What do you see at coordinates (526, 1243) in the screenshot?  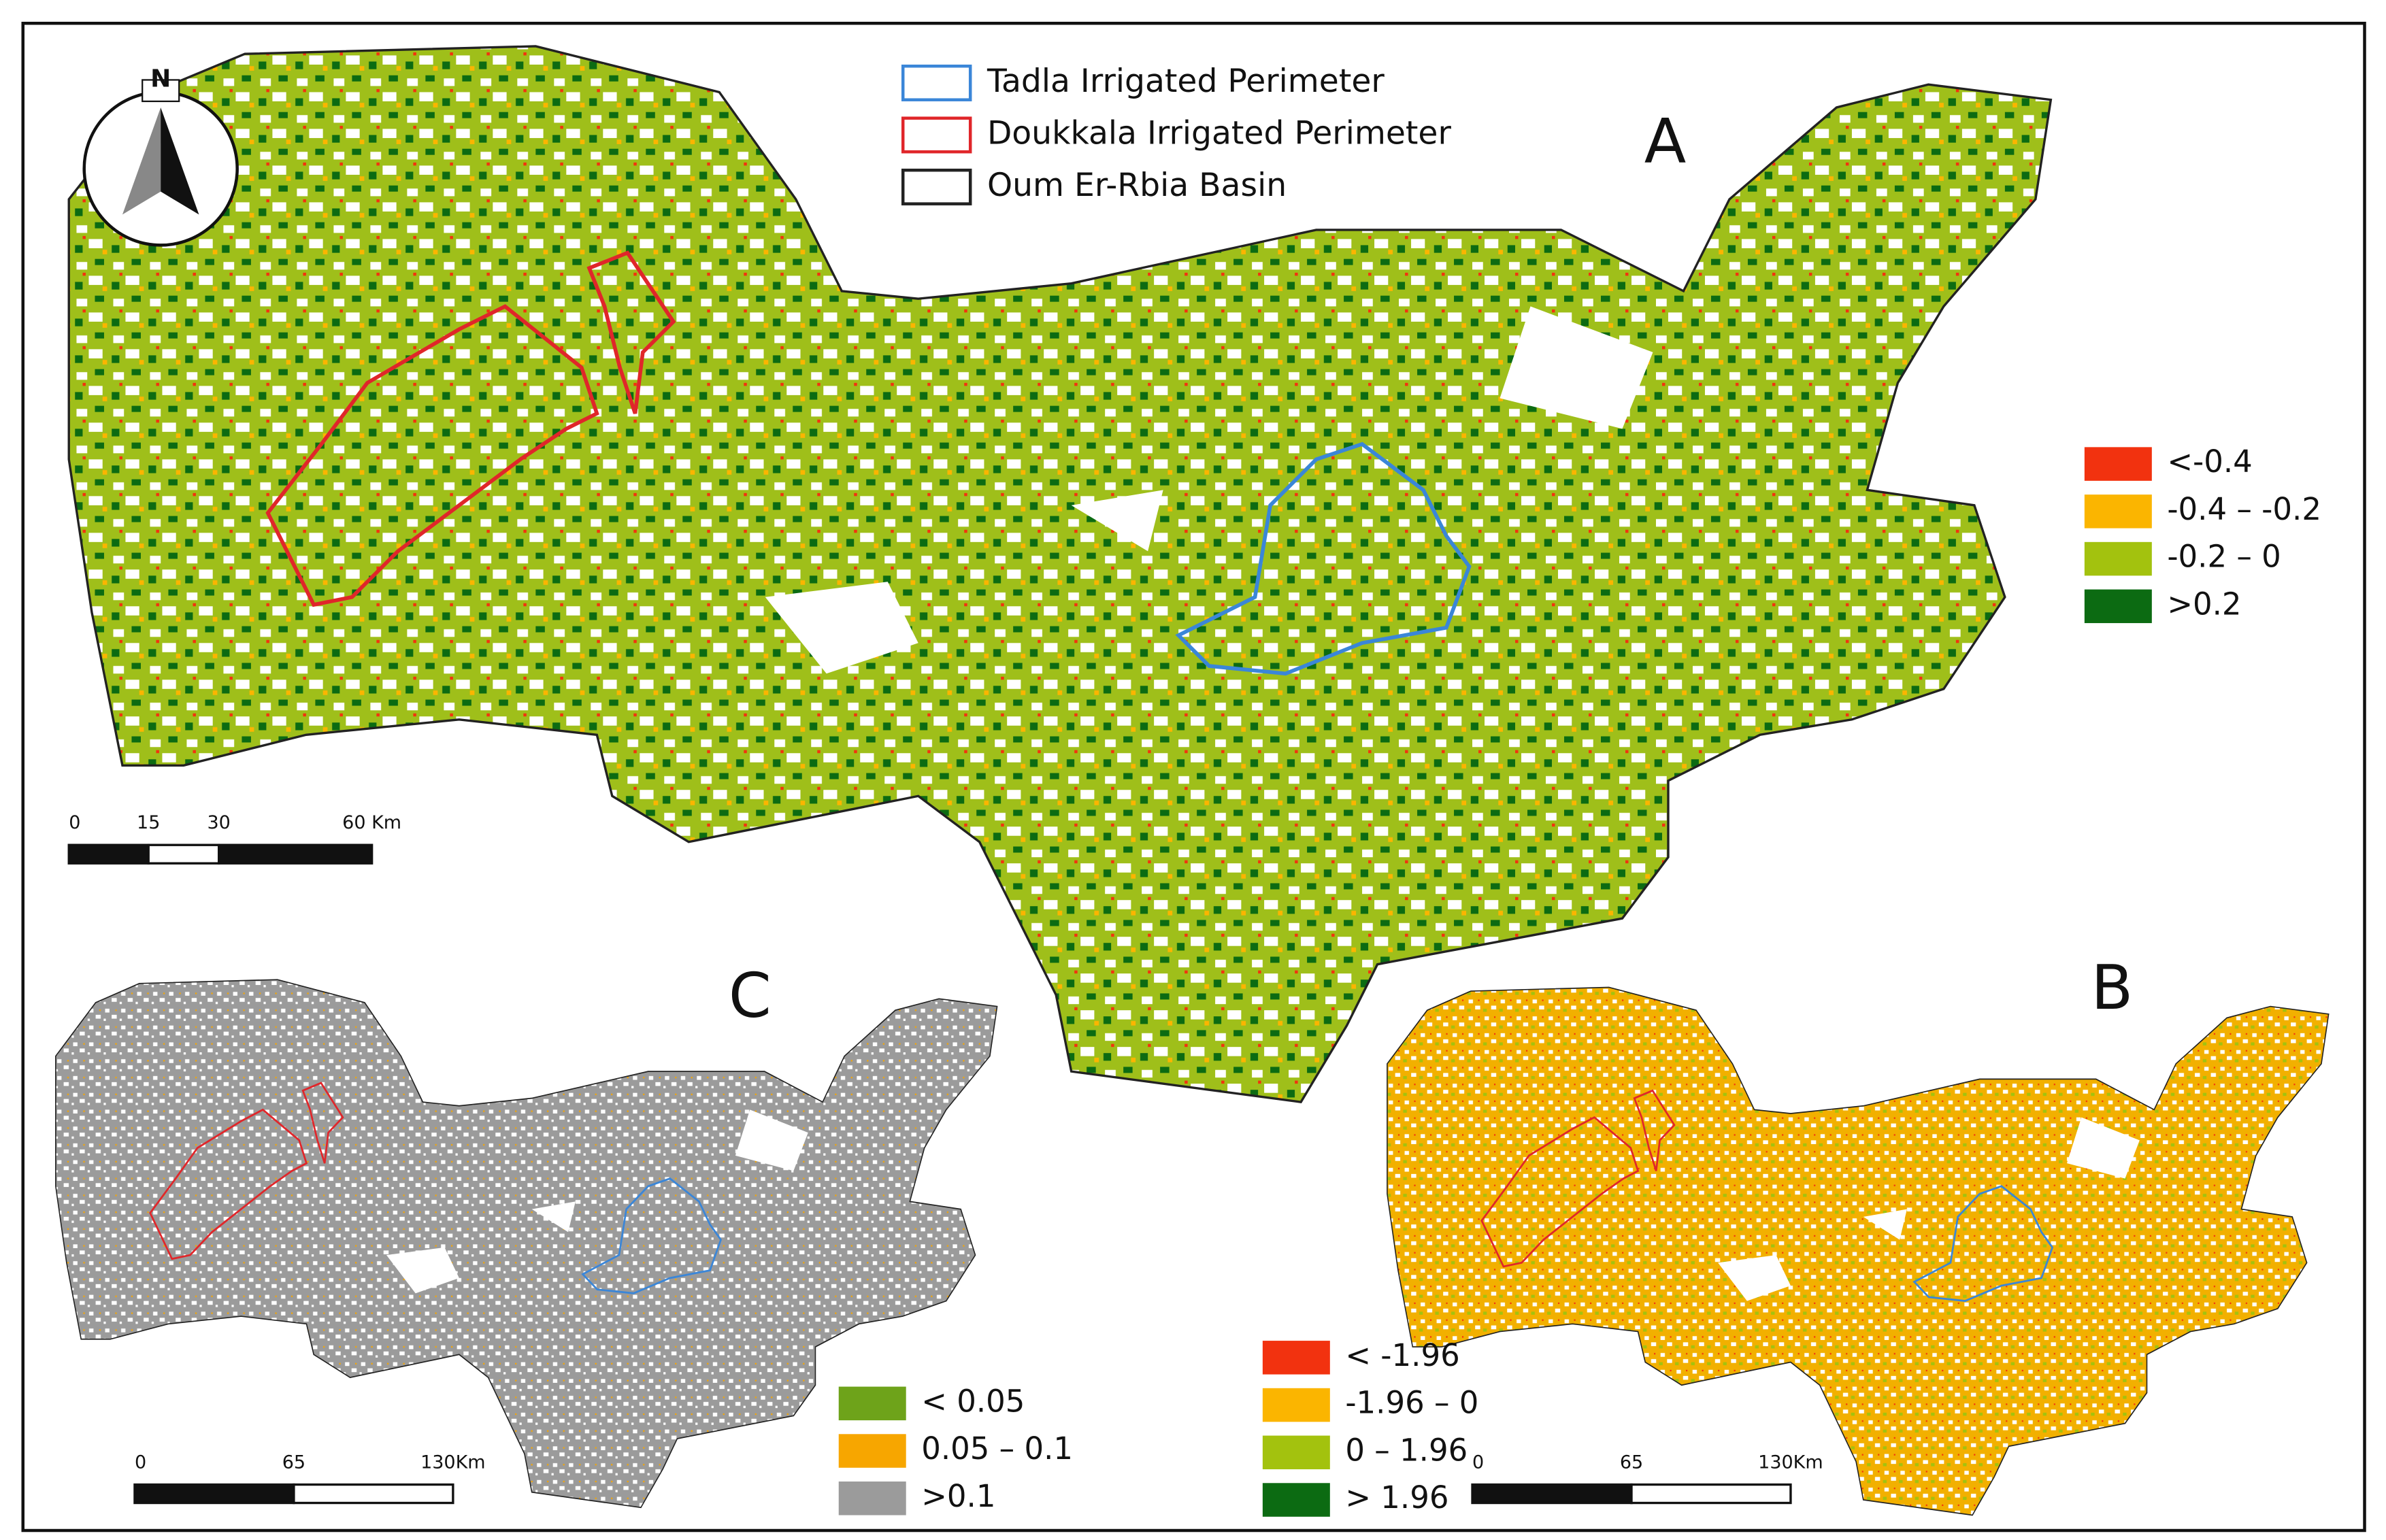 I see `panel-c-map` at bounding box center [526, 1243].